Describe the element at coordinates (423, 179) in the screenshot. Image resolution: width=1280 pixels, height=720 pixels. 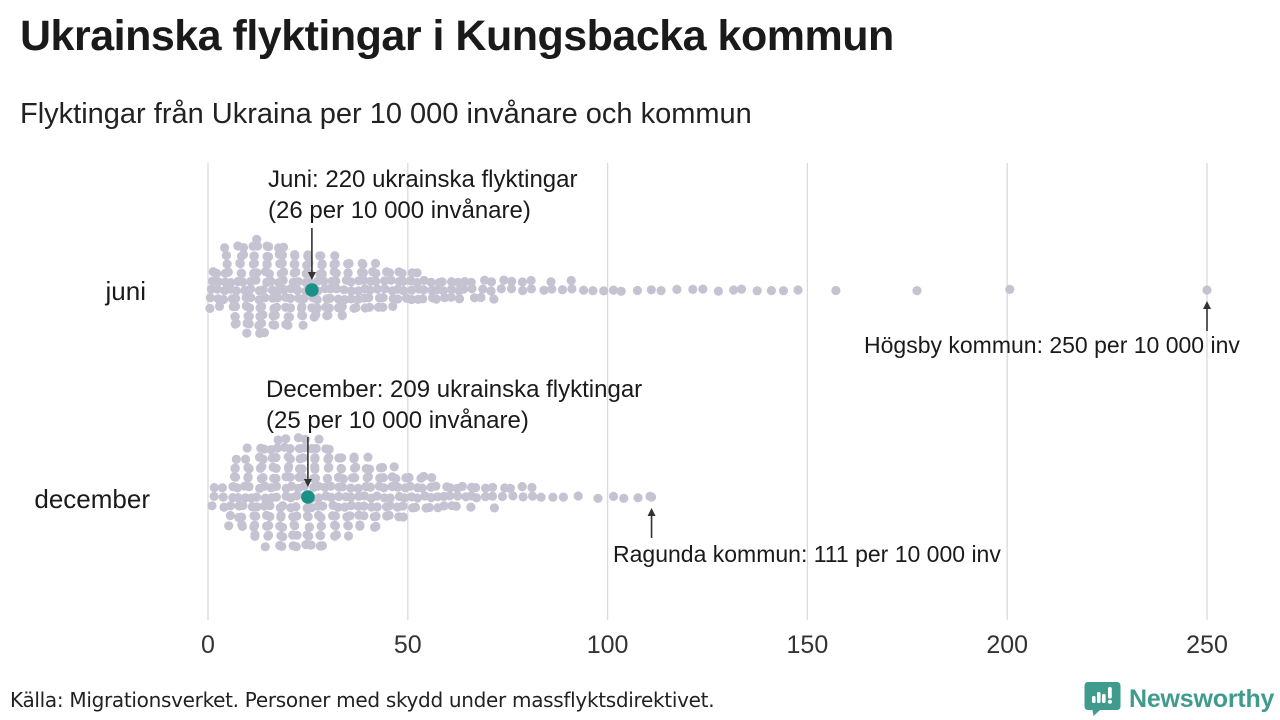
I see `annotation-juni-line1: Juni: 220 ukrainska flyktingar` at that location.